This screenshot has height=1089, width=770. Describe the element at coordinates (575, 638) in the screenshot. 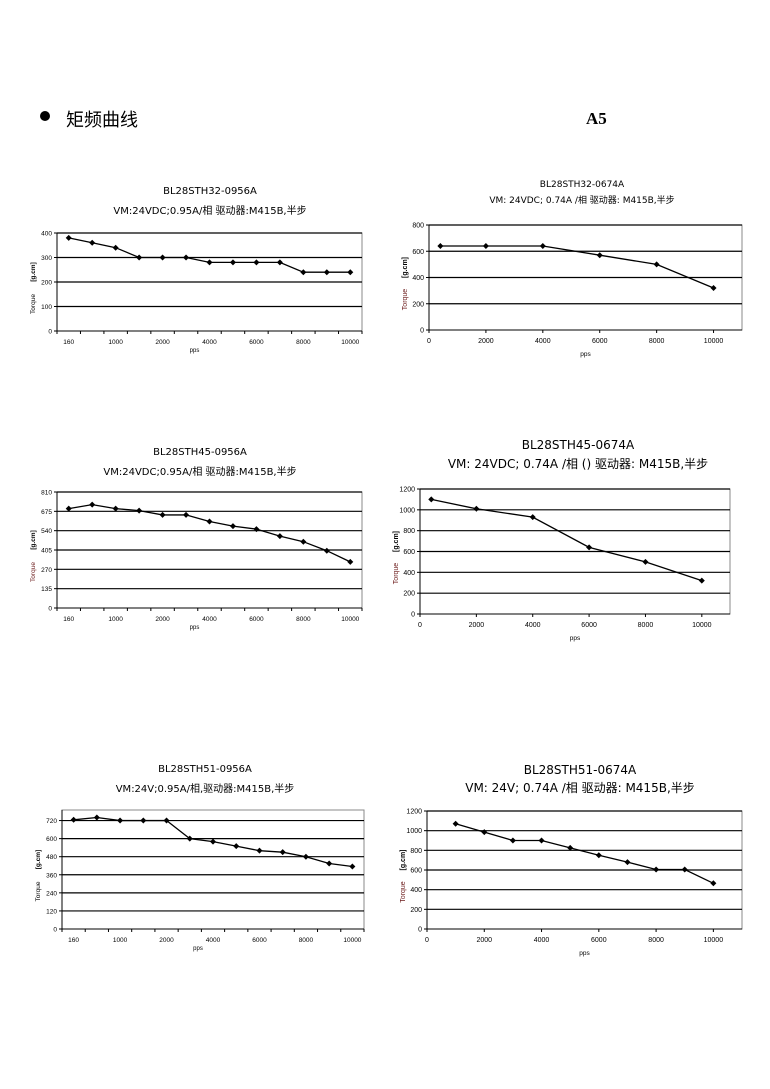

I see `chart-4-x-axis-label: pps` at that location.